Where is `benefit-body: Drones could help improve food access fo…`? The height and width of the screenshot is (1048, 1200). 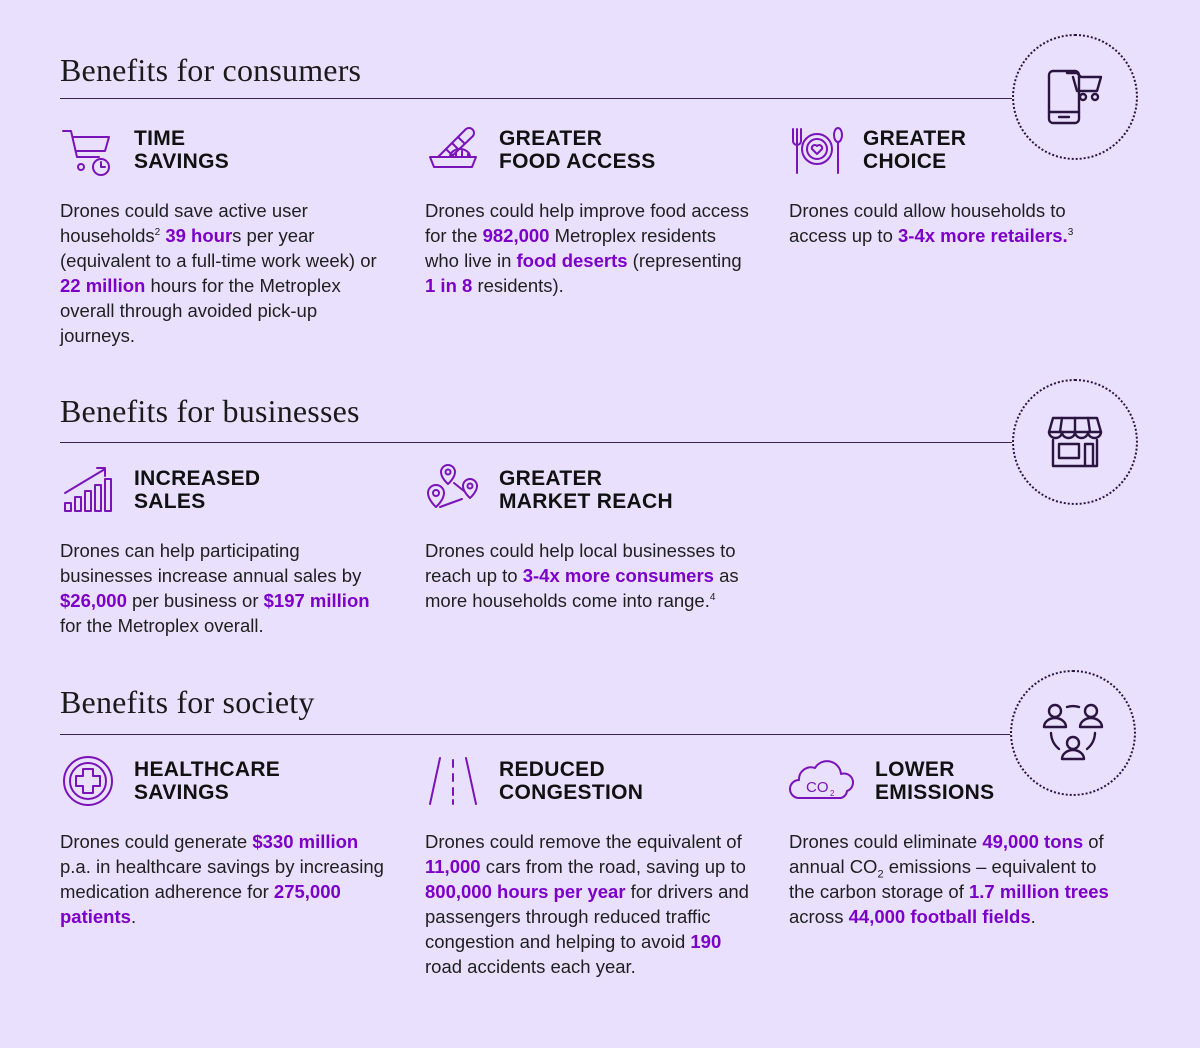
benefit-body: Drones could help improve food access fo… is located at coordinates (590, 248).